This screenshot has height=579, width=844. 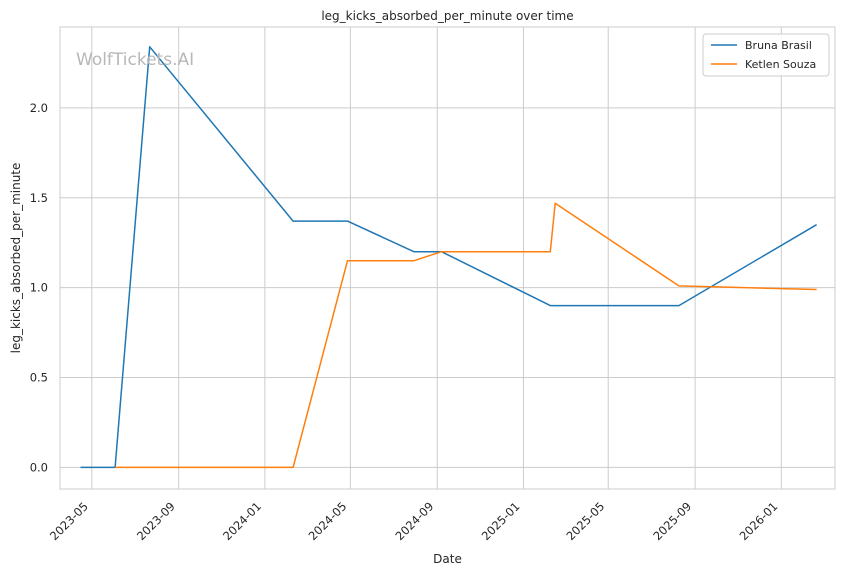 What do you see at coordinates (39, 288) in the screenshot?
I see `y-tick-label: 1.0` at bounding box center [39, 288].